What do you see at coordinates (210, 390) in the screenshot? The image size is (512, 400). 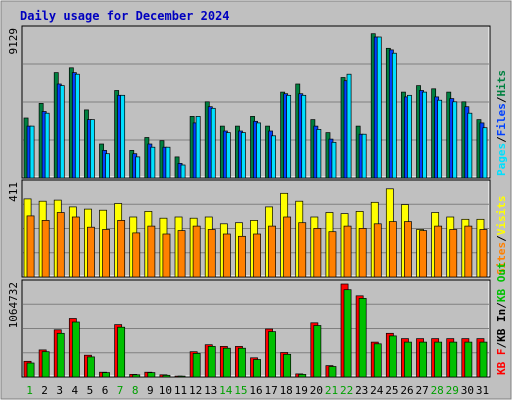 I see `x-tick-label-day-13: 13` at bounding box center [210, 390].